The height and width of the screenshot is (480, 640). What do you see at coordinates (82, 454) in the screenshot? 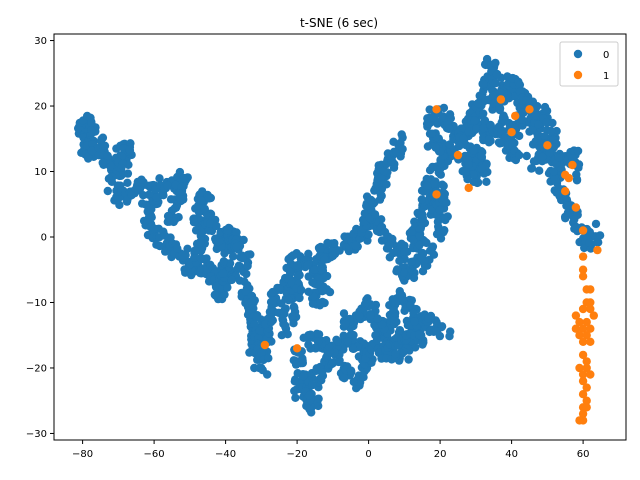
I see `x-tick-label: −80` at bounding box center [82, 454].